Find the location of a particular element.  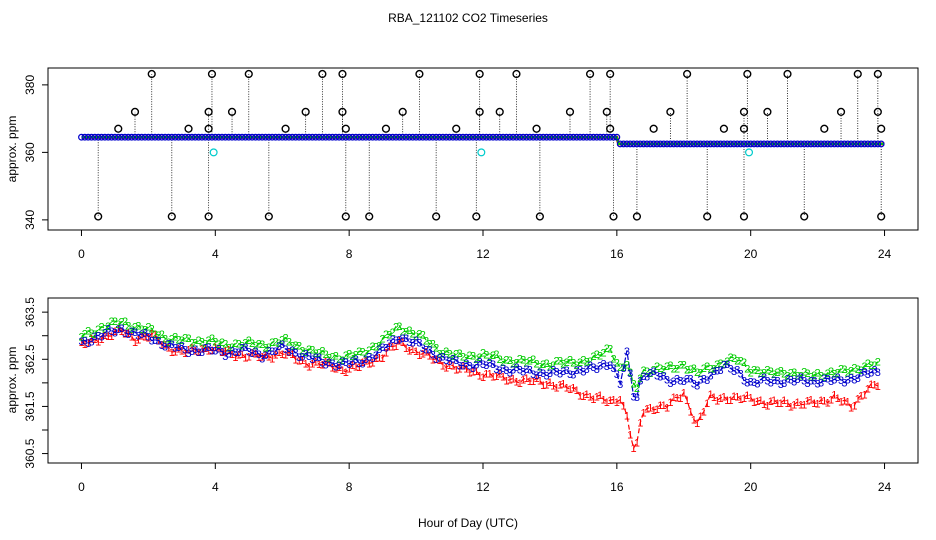

chart-title: RBA_121102 CO2 Timeseries is located at coordinates (468, 18).